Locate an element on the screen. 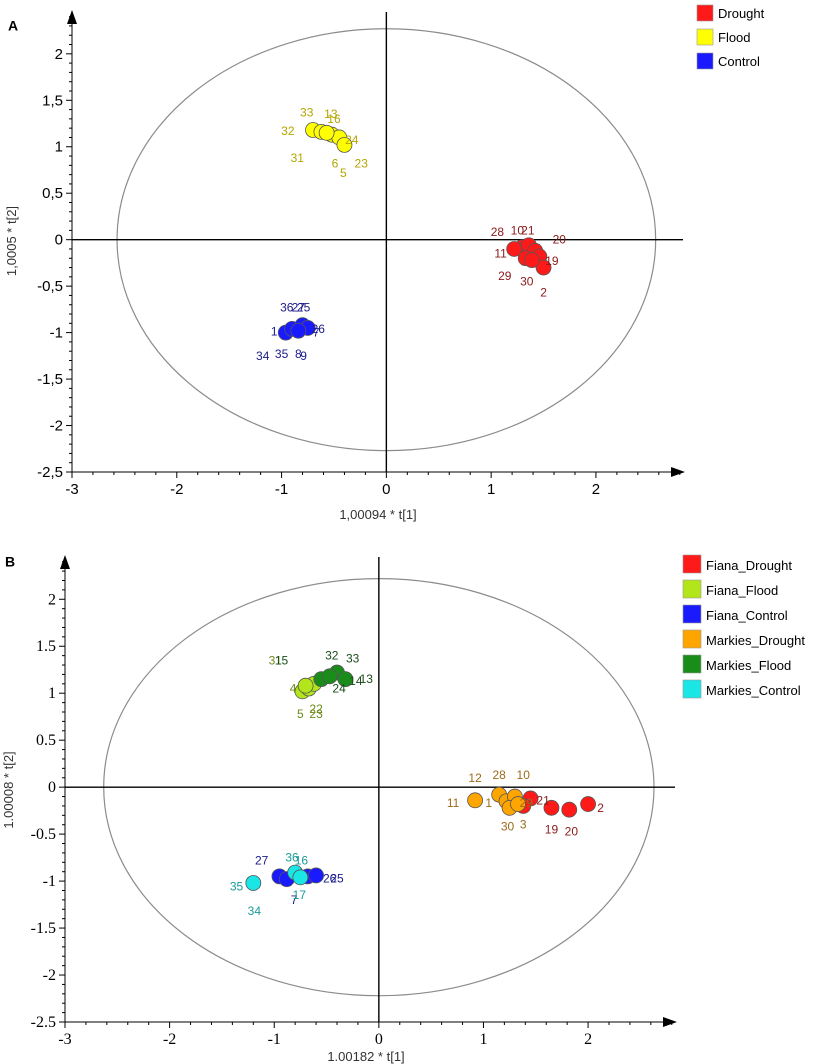 This screenshot has height=1064, width=829. point-label: 35 is located at coordinates (282, 354).